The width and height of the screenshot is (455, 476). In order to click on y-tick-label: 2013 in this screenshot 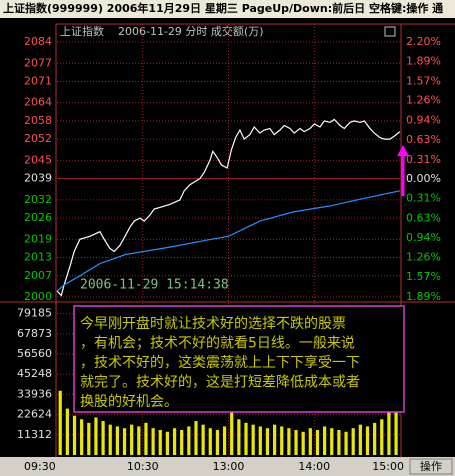, I will do `click(38, 257)`.